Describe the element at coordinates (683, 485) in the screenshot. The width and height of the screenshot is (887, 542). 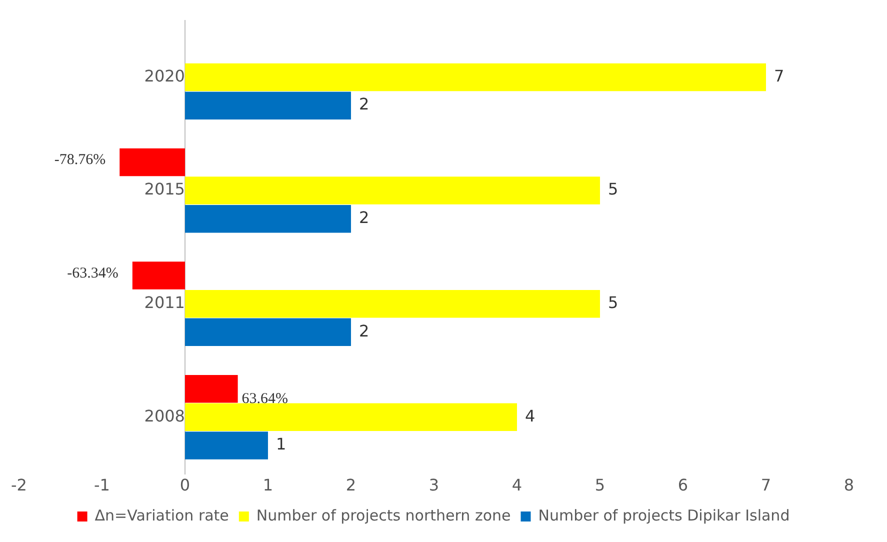
I see `x-tick-label: 6` at that location.